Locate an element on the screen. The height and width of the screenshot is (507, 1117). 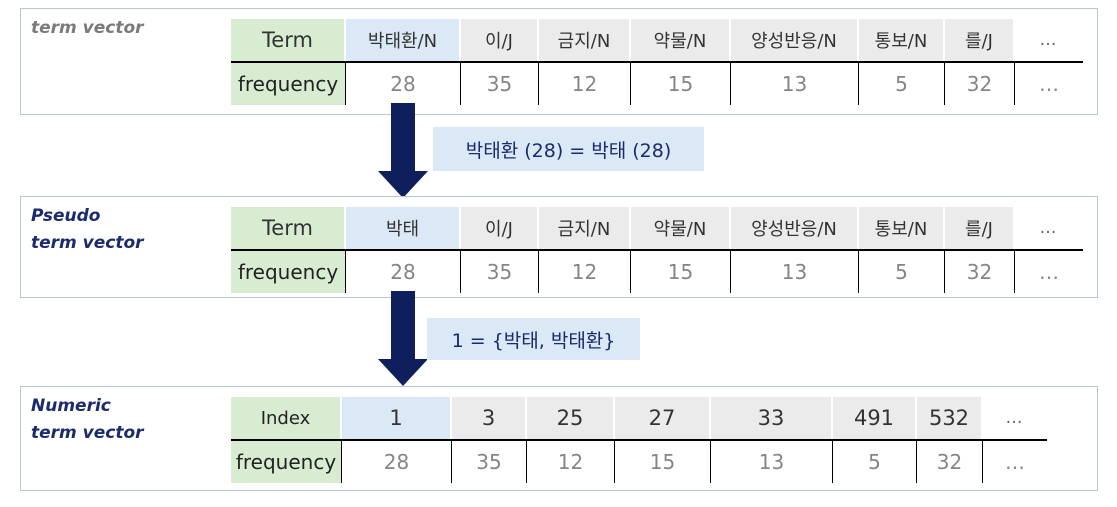
index-header-label: Index is located at coordinates (286, 418).